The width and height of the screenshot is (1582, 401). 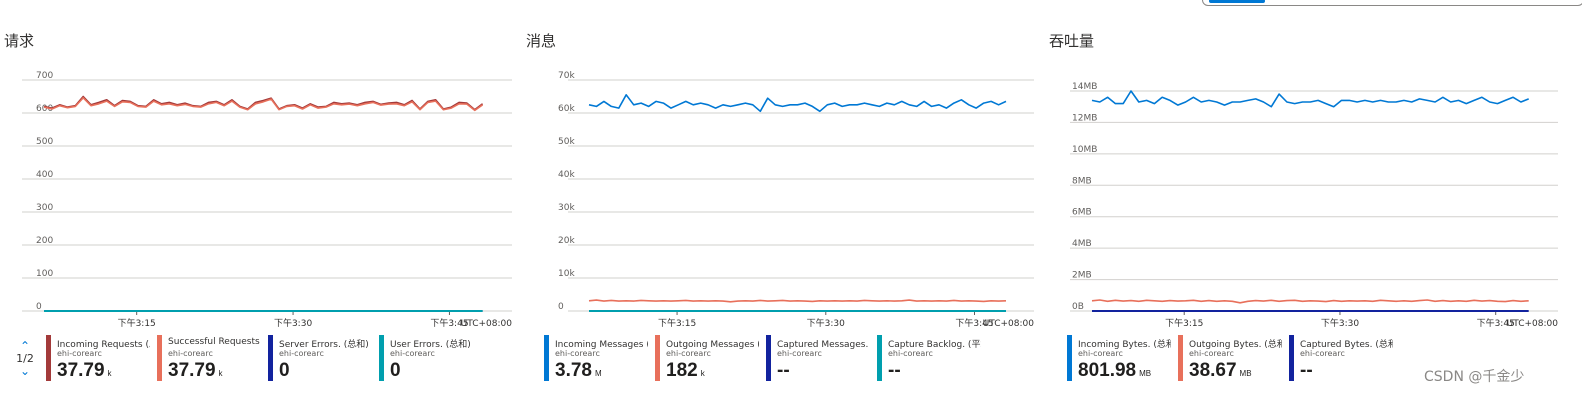 What do you see at coordinates (103, 345) in the screenshot?
I see `legend-metric-name: Incoming Requests (总和)` at bounding box center [103, 345].